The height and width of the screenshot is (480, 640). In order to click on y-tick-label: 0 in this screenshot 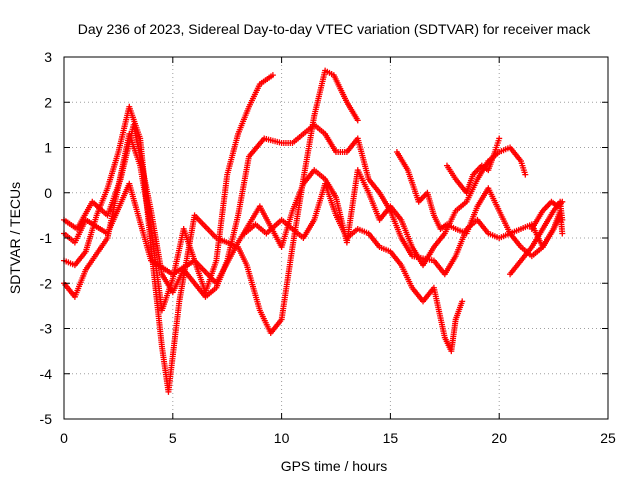, I will do `click(48, 193)`.